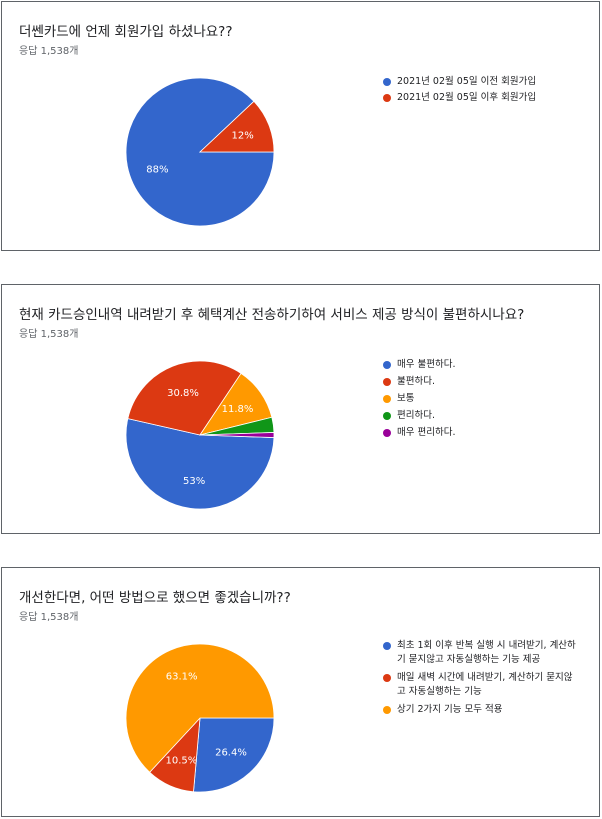  I want to click on legend-item: 매일 새벽 시간에 내려받기, 계산하기 묻지않고 자동실행하는 기능, so click(481, 685).